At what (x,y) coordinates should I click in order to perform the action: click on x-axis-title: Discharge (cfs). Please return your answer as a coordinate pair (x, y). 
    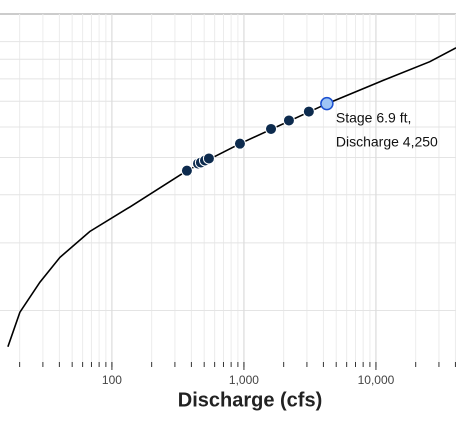
    Looking at the image, I should click on (250, 400).